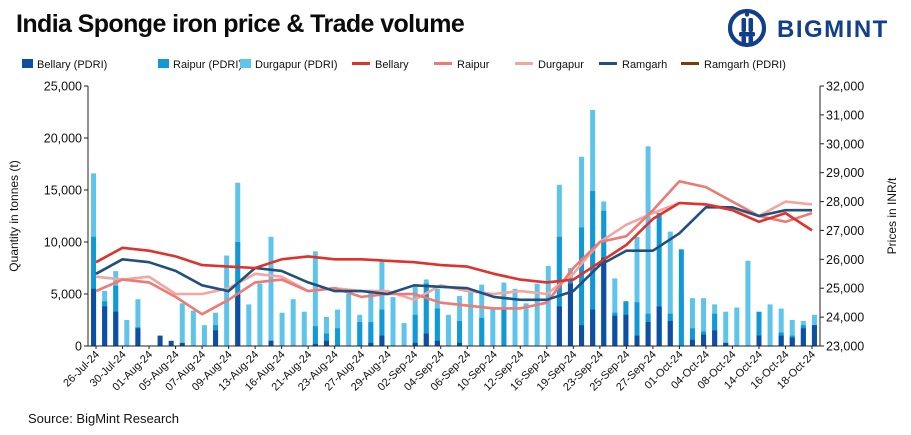  What do you see at coordinates (845, 231) in the screenshot?
I see `right-tick-label: 27,000` at bounding box center [845, 231].